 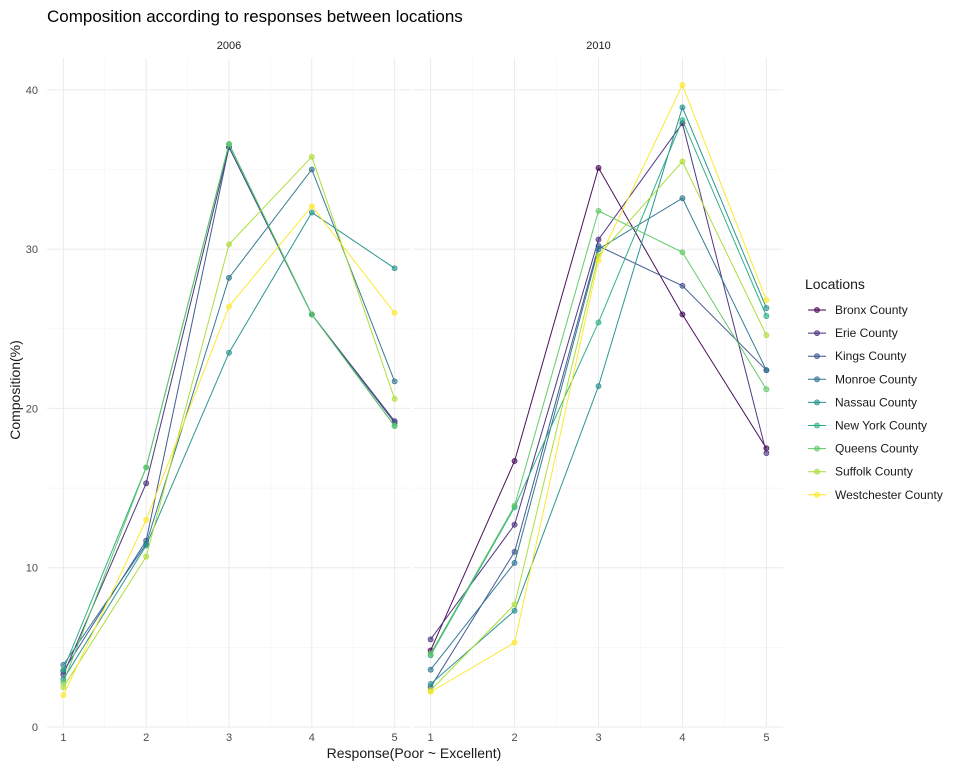 What do you see at coordinates (414, 738) in the screenshot?
I see `x-axis-ticks: 1 2 3 4 5 1 2 3 4 5` at bounding box center [414, 738].